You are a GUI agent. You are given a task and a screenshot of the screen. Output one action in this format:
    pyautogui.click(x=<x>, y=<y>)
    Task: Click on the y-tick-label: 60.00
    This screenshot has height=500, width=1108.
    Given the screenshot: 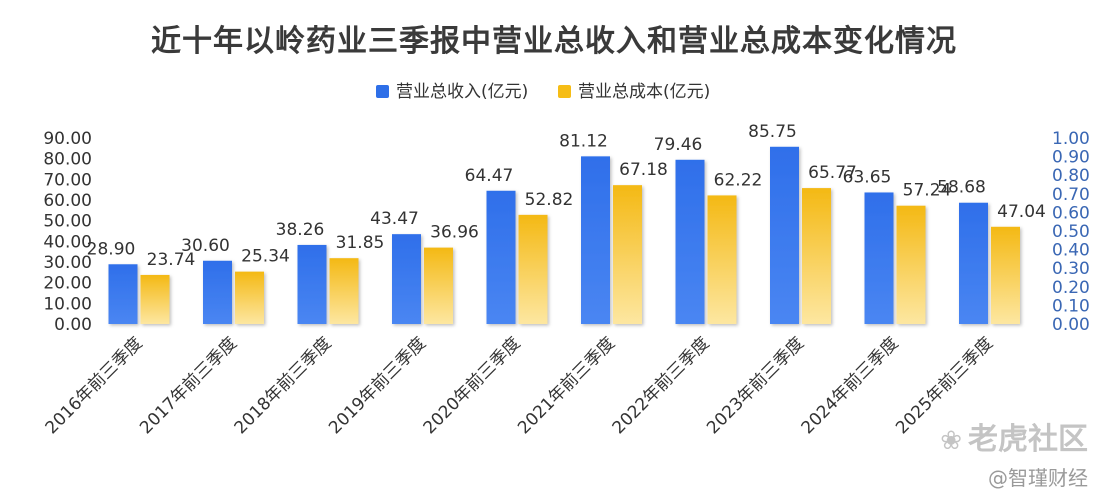 What is the action you would take?
    pyautogui.click(x=67, y=201)
    